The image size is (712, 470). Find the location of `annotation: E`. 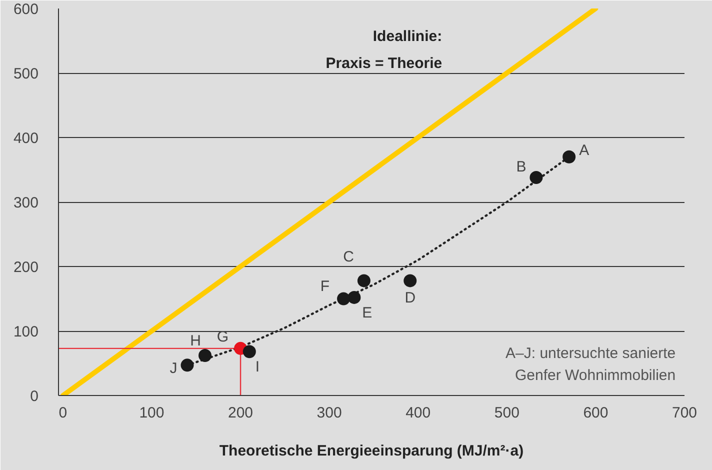

annotation: E is located at coordinates (367, 313).